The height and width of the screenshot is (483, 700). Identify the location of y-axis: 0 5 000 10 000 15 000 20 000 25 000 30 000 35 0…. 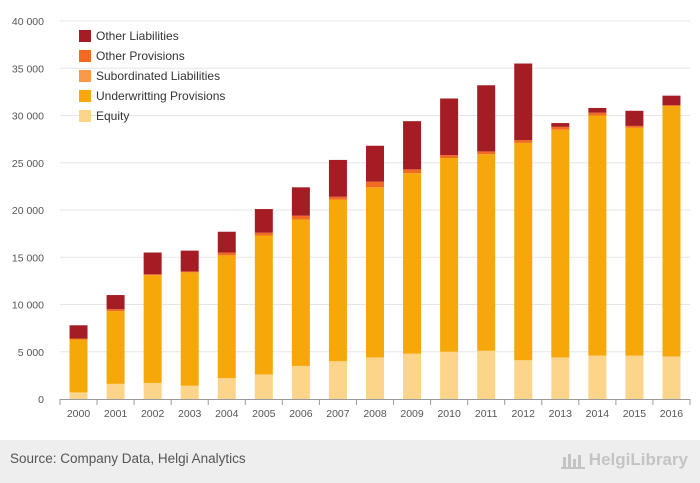
(28, 211).